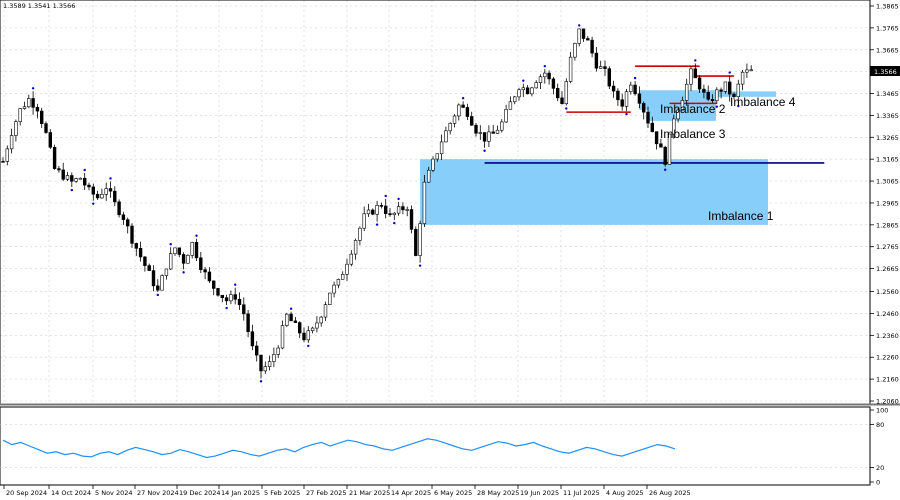 This screenshot has height=500, width=900. What do you see at coordinates (411, 493) in the screenshot?
I see `x-tick-label: 14 Apr 2025` at bounding box center [411, 493].